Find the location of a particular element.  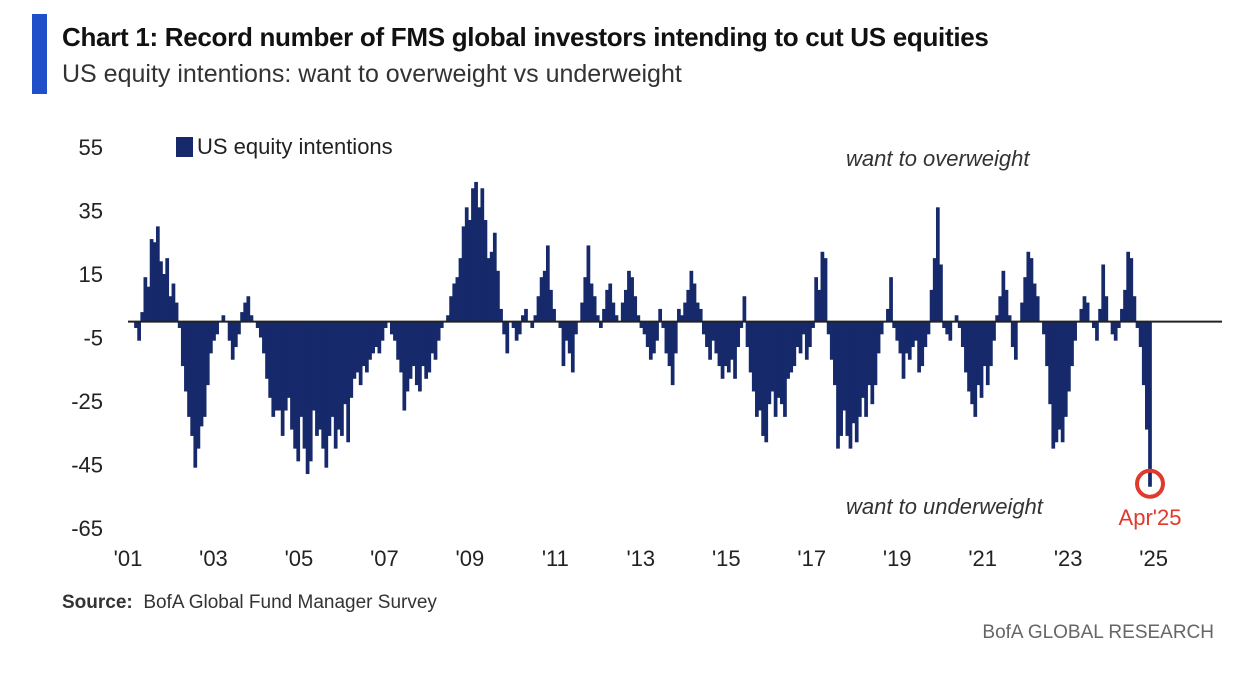

legend-swatch is located at coordinates (184, 147).